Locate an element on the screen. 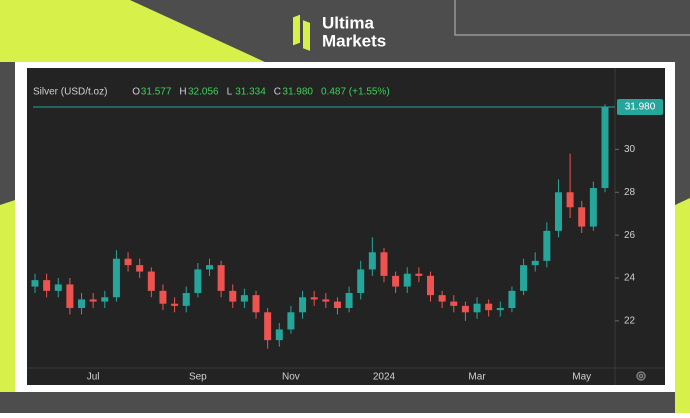  ohlc-key: O is located at coordinates (136, 92).